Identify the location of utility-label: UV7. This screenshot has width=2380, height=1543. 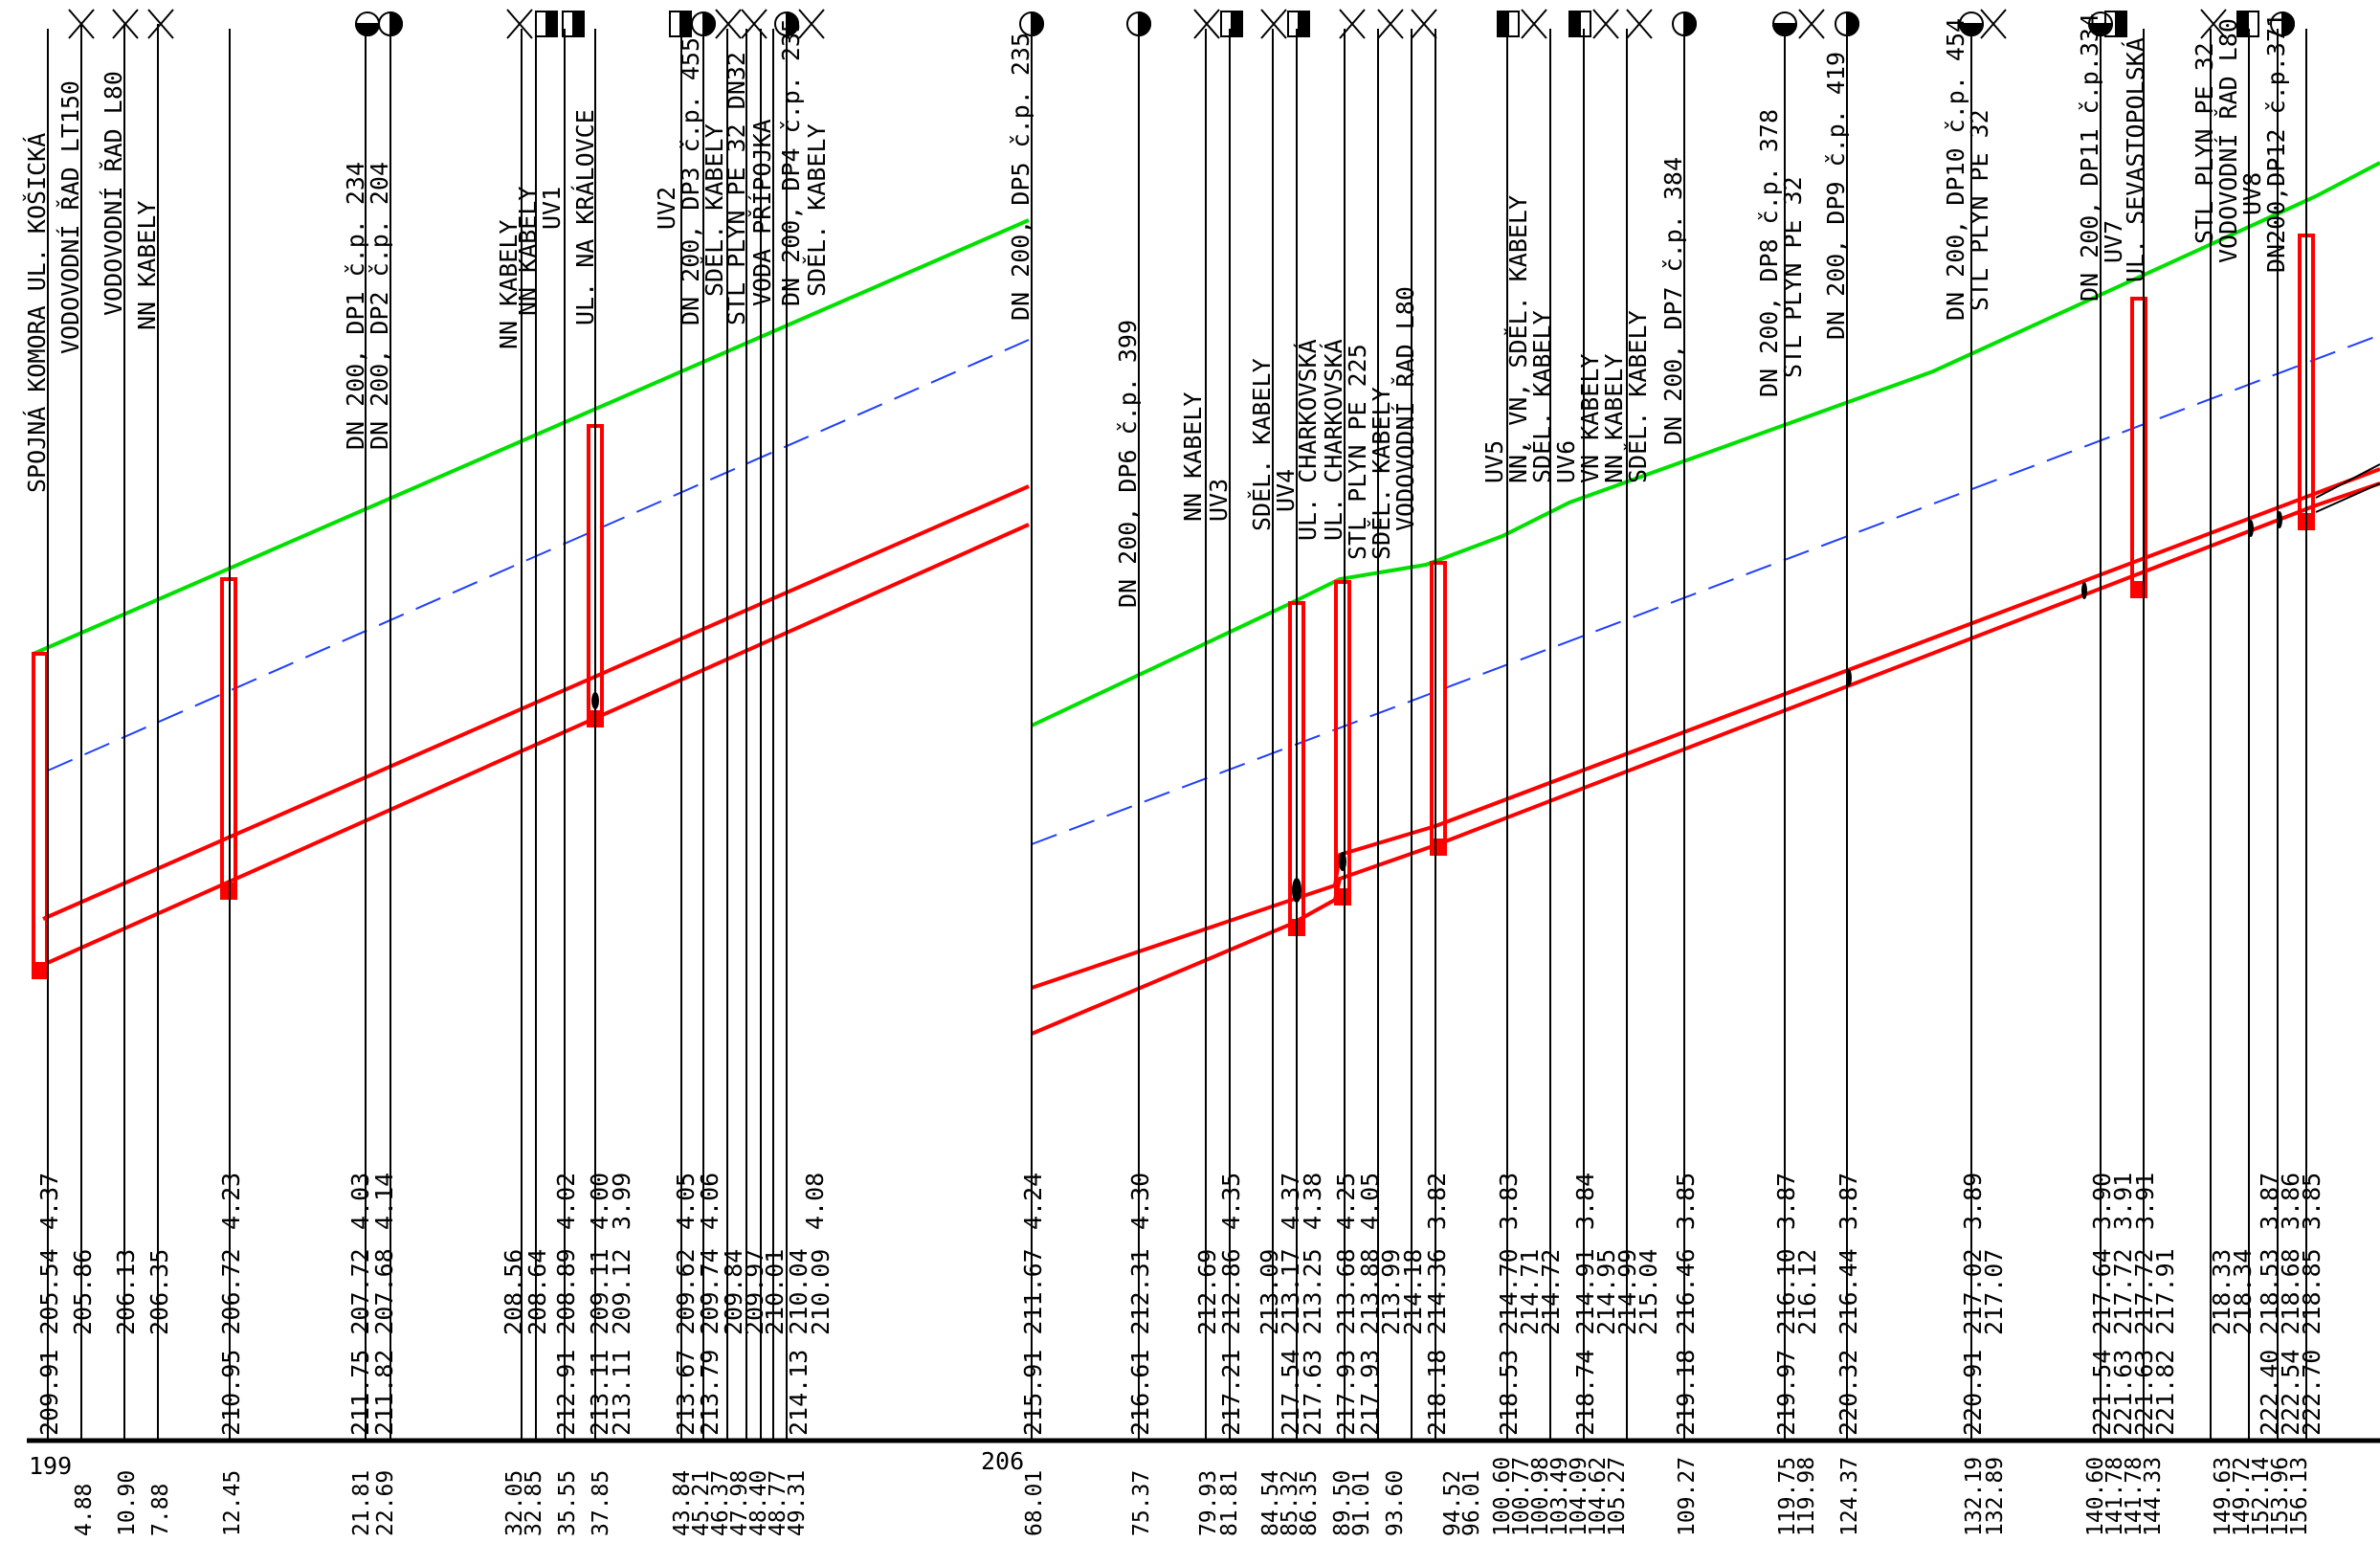
(2113, 242).